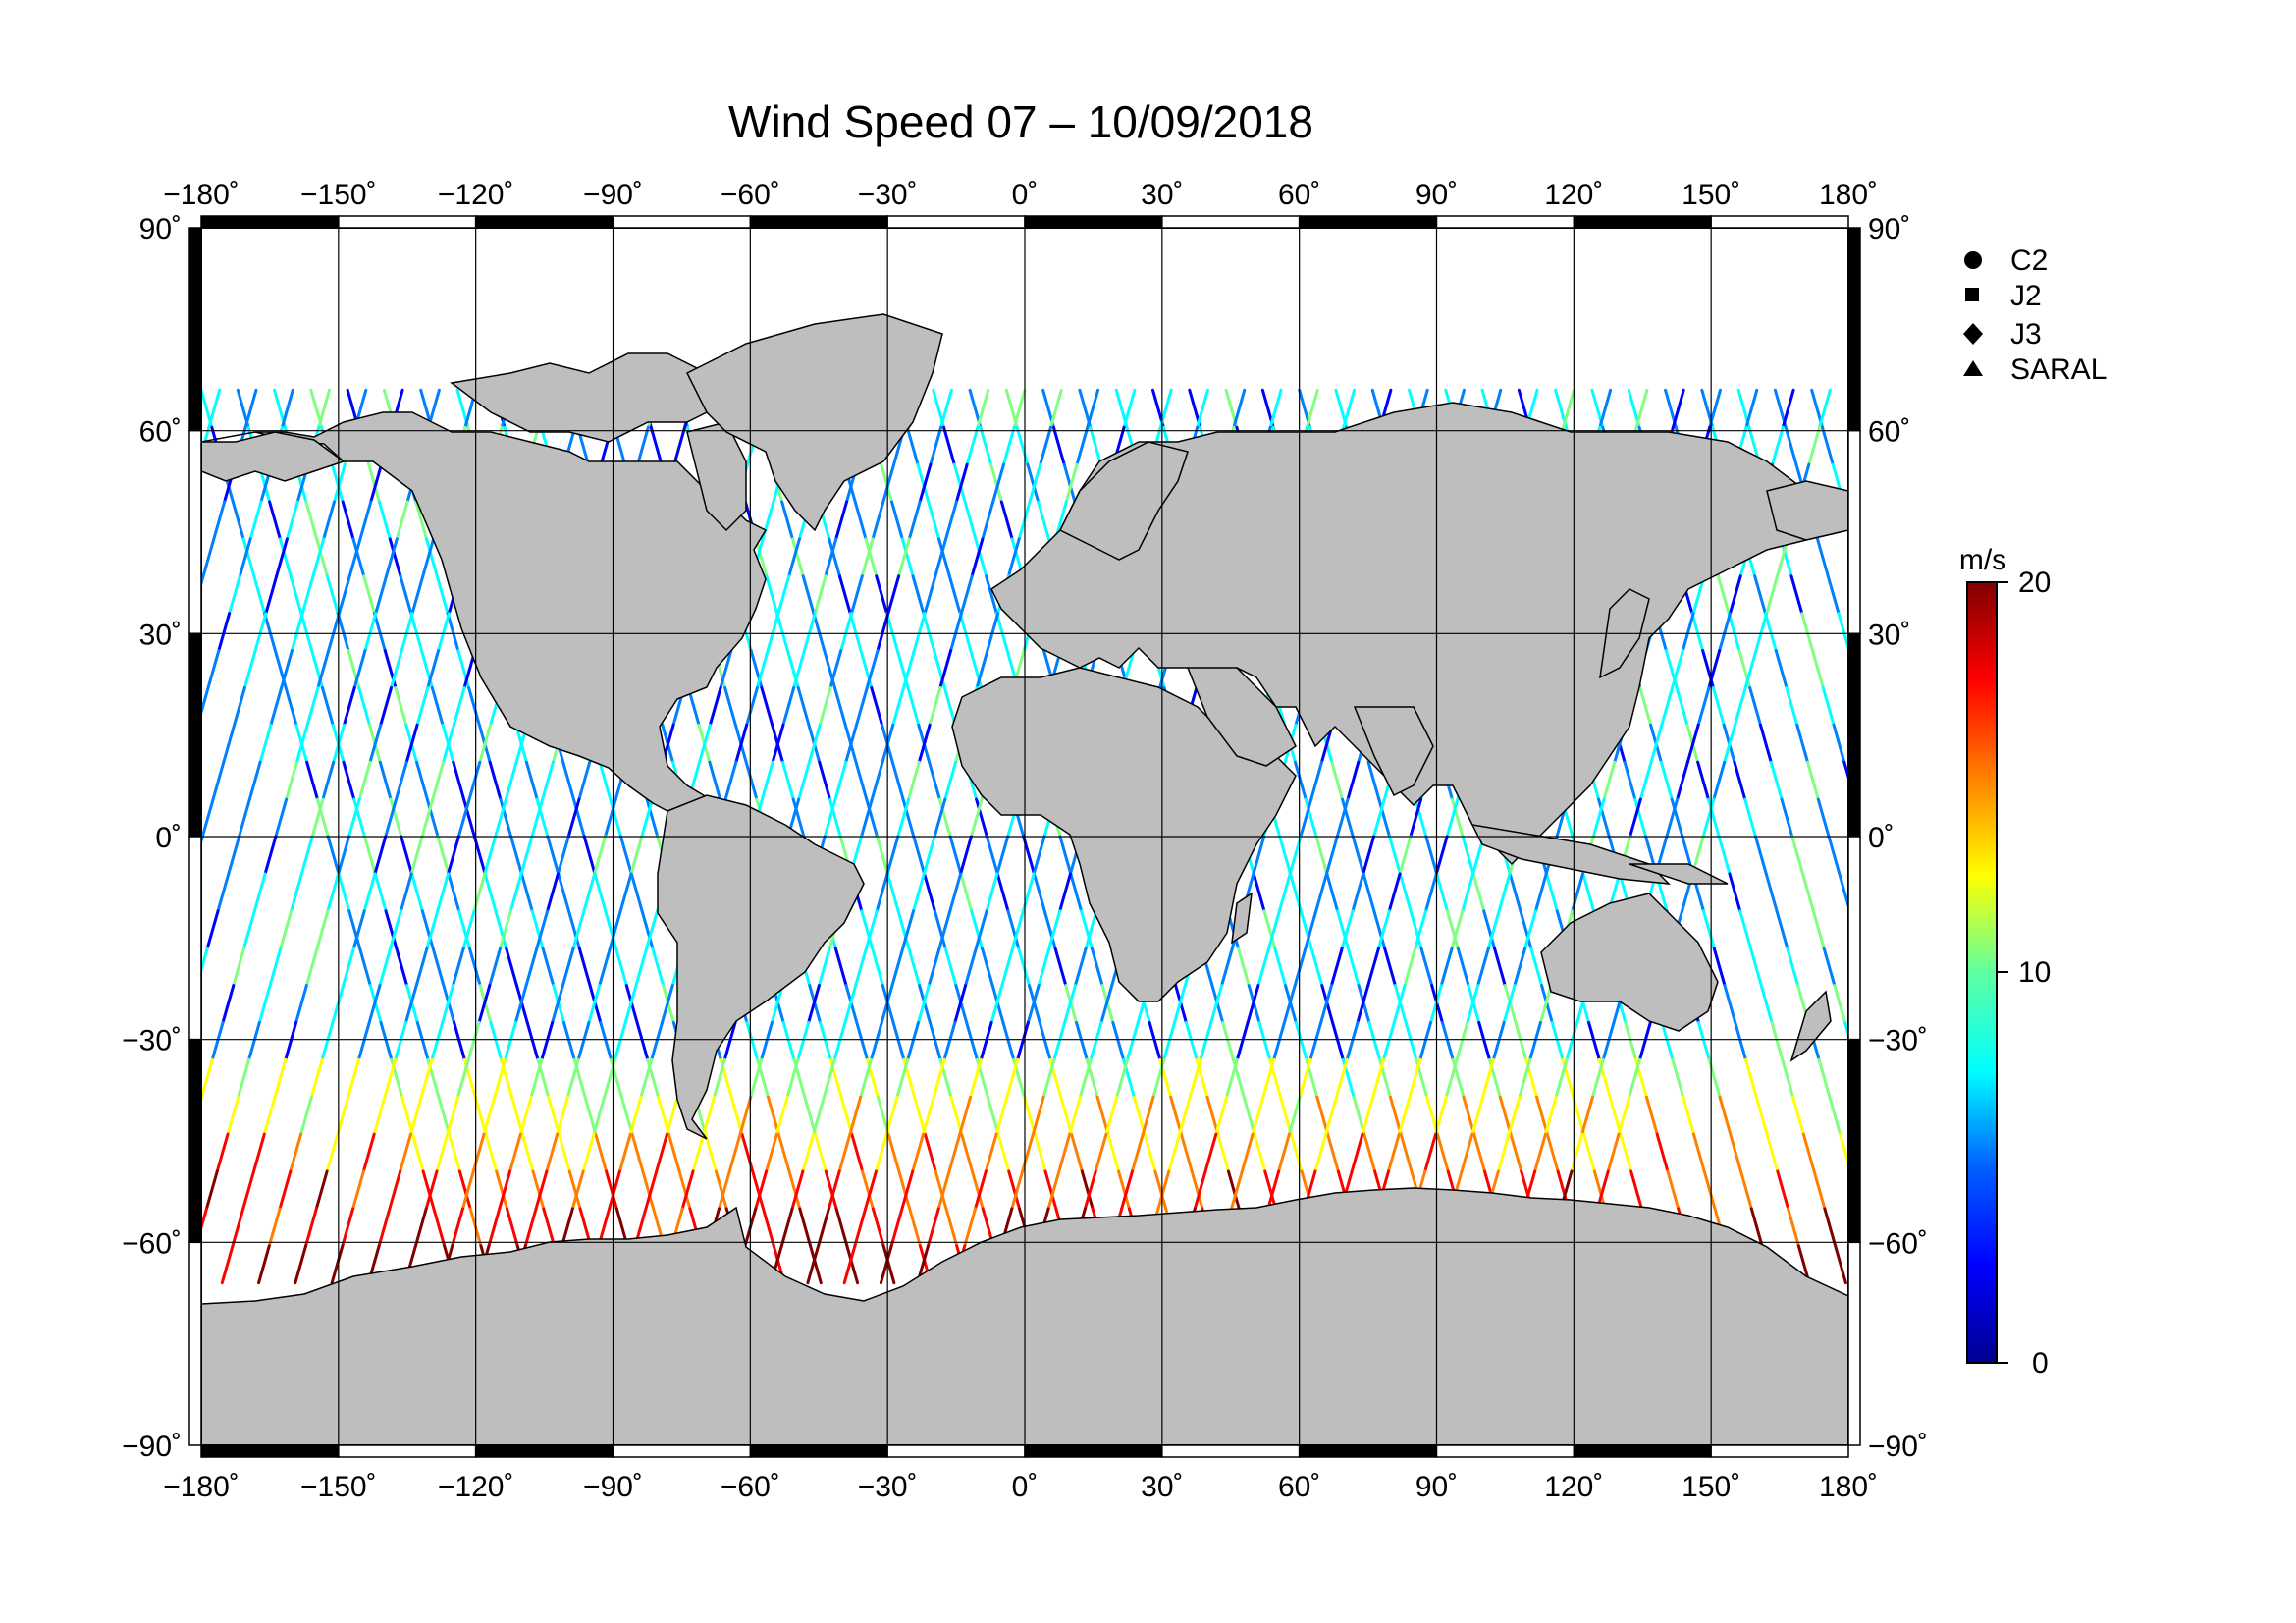 This screenshot has width=2296, height=1623. Describe the element at coordinates (407, 1451) in the screenshot. I see `frame-bar` at that location.